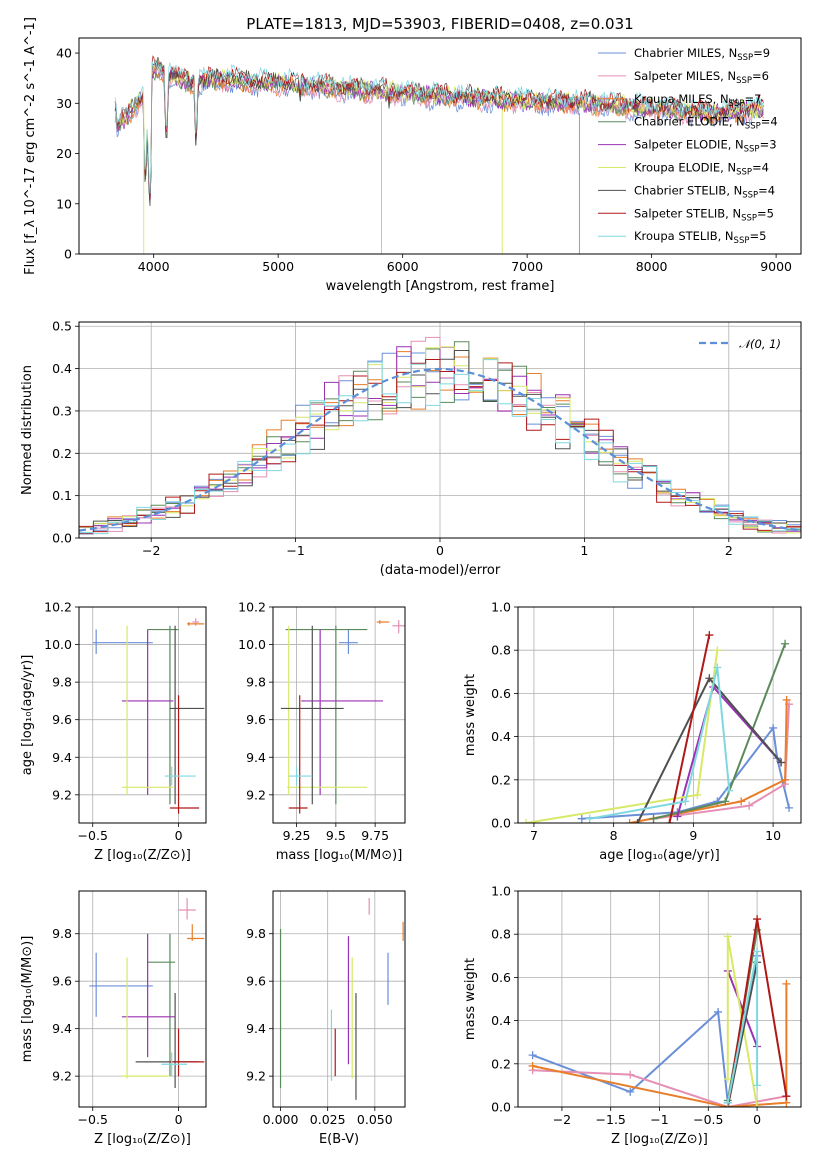  I want to click on histogram-step-kroupa-stelib, so click(440, 447).